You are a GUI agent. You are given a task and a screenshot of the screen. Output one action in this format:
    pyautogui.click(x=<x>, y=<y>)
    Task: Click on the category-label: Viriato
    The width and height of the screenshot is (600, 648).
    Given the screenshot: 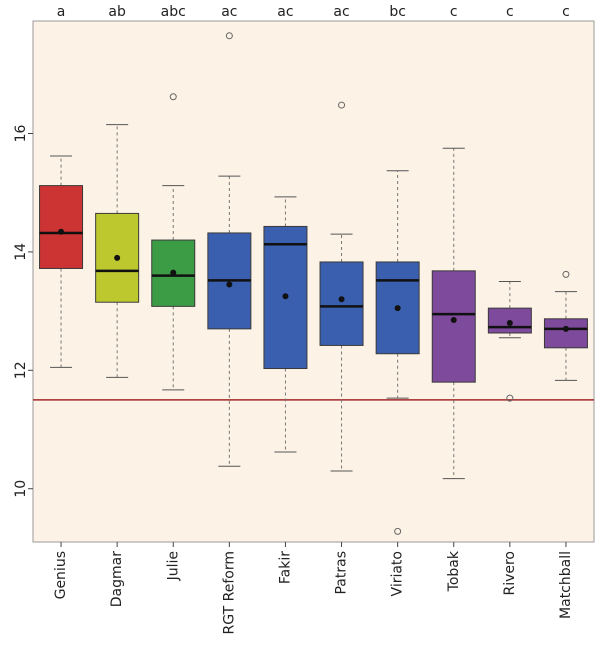 What is the action you would take?
    pyautogui.click(x=398, y=573)
    